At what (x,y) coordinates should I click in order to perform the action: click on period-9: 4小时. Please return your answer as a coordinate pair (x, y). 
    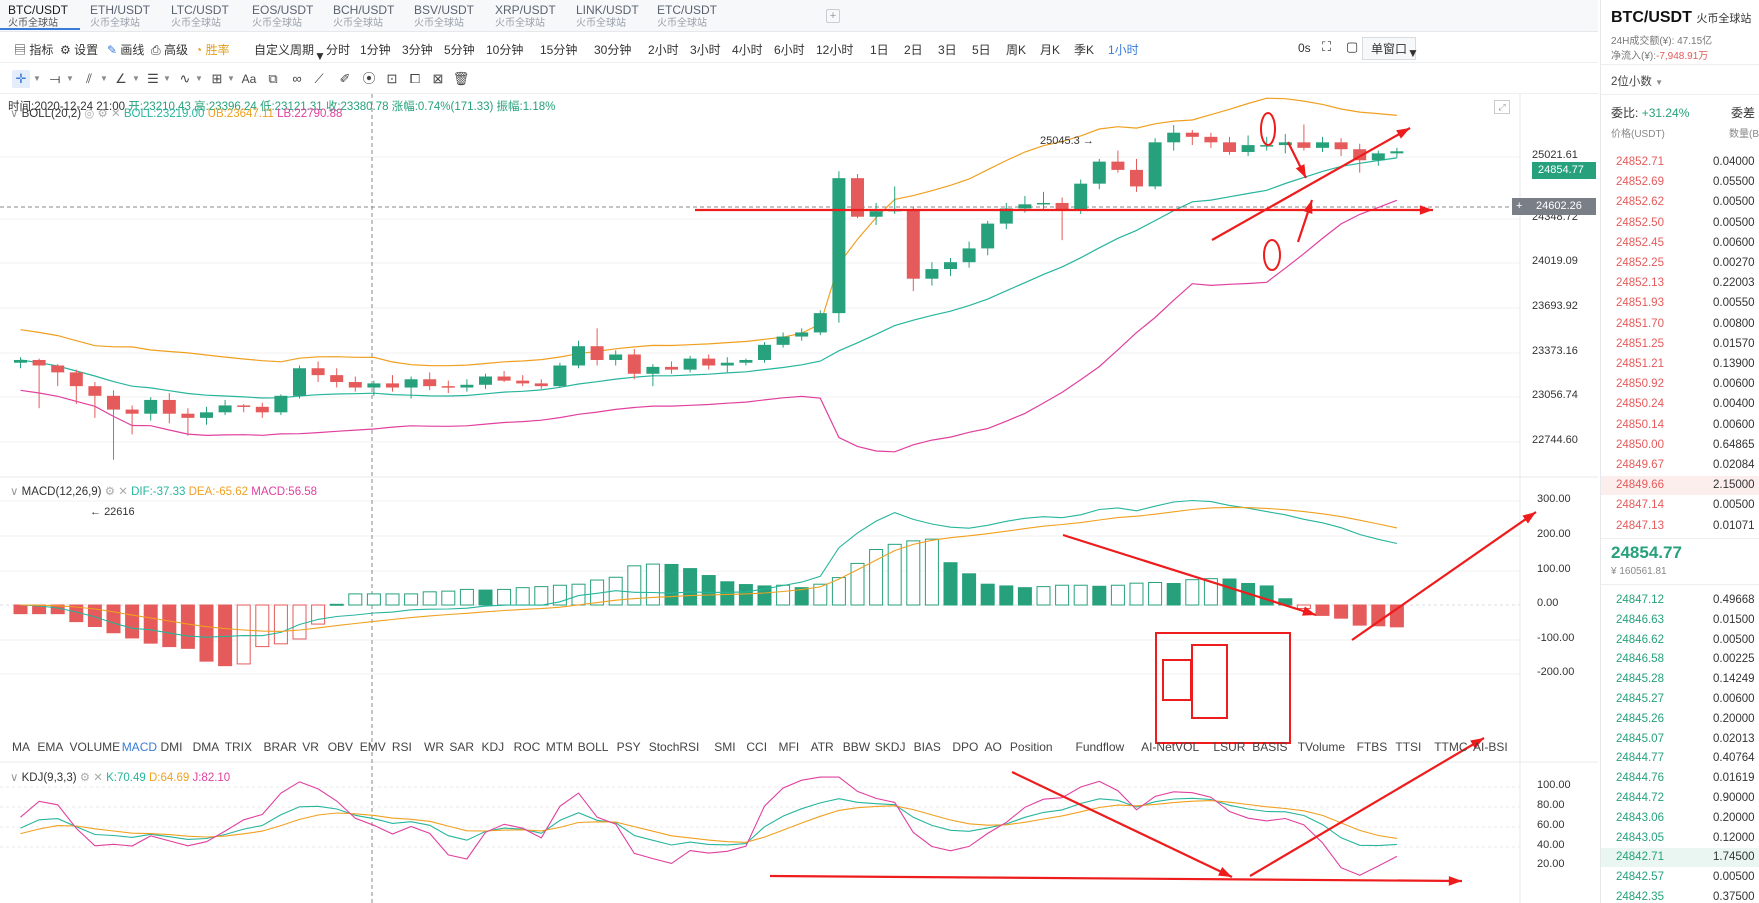
    Looking at the image, I should click on (747, 50).